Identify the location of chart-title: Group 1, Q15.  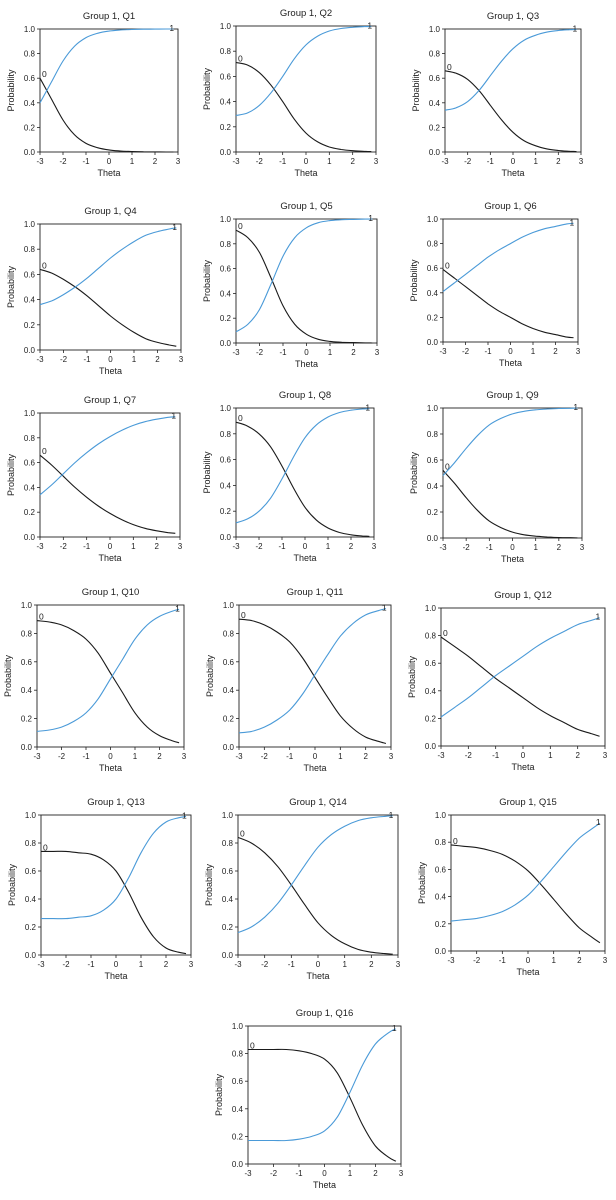
(528, 802).